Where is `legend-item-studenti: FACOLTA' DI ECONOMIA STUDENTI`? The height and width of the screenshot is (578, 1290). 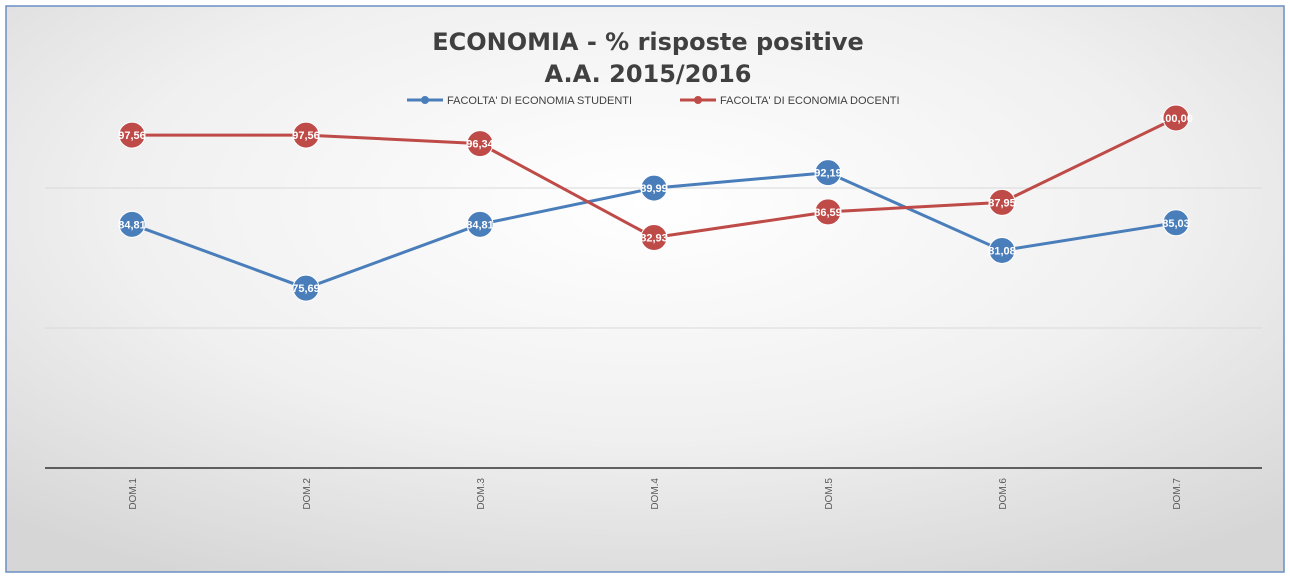
legend-item-studenti: FACOLTA' DI ECONOMIA STUDENTI is located at coordinates (519, 101).